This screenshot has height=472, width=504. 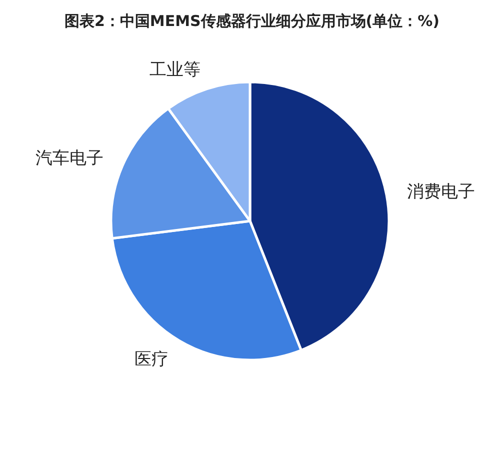 What do you see at coordinates (69, 158) in the screenshot?
I see `slice-label: 汽车电子` at bounding box center [69, 158].